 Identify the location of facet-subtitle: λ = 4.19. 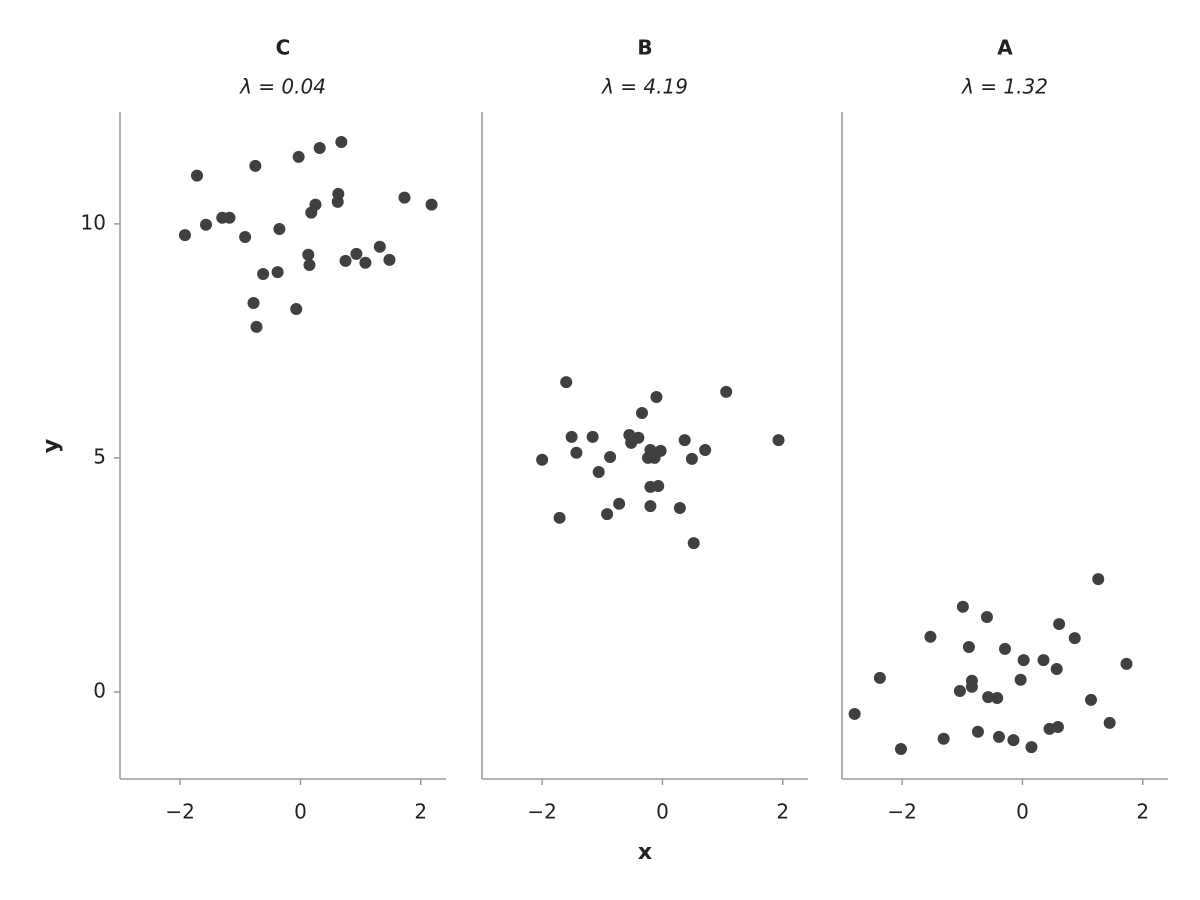
(644, 87).